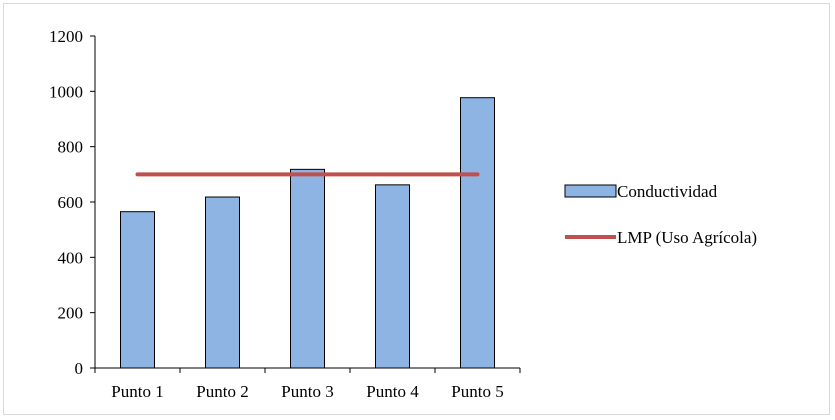 The height and width of the screenshot is (420, 835). I want to click on legend-label-conductividad: Conductividad, so click(667, 191).